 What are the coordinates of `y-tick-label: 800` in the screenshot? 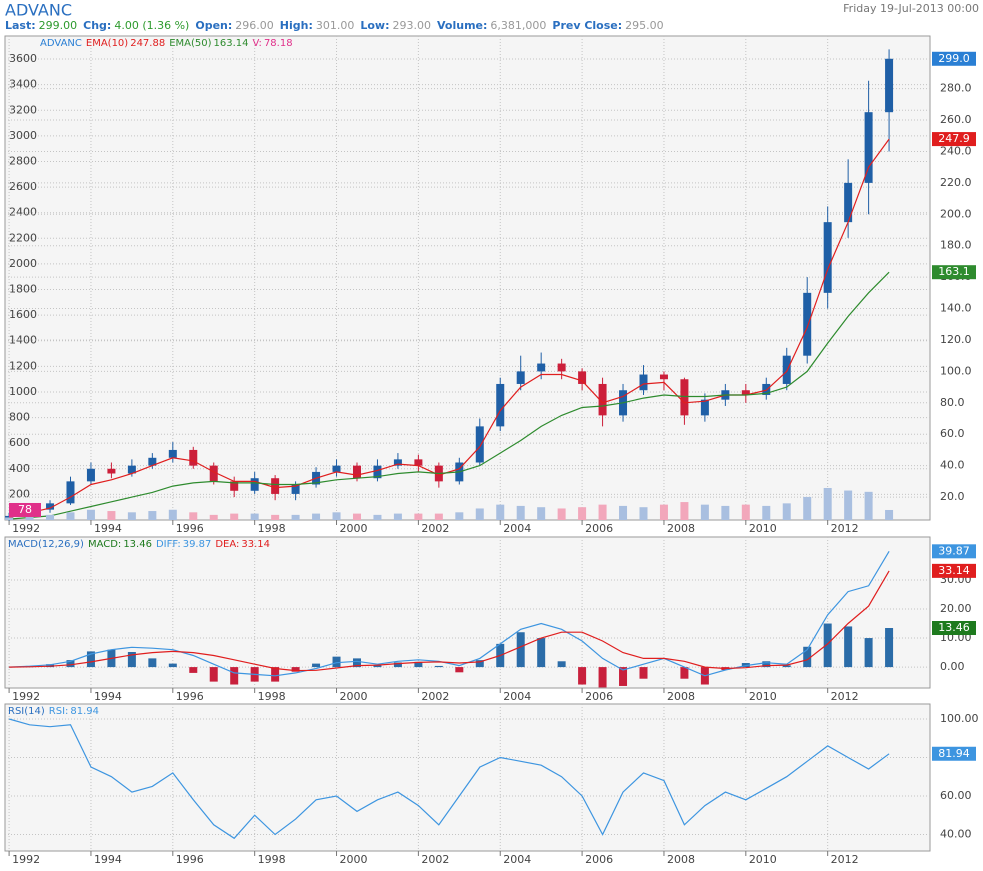 It's located at (19, 417).